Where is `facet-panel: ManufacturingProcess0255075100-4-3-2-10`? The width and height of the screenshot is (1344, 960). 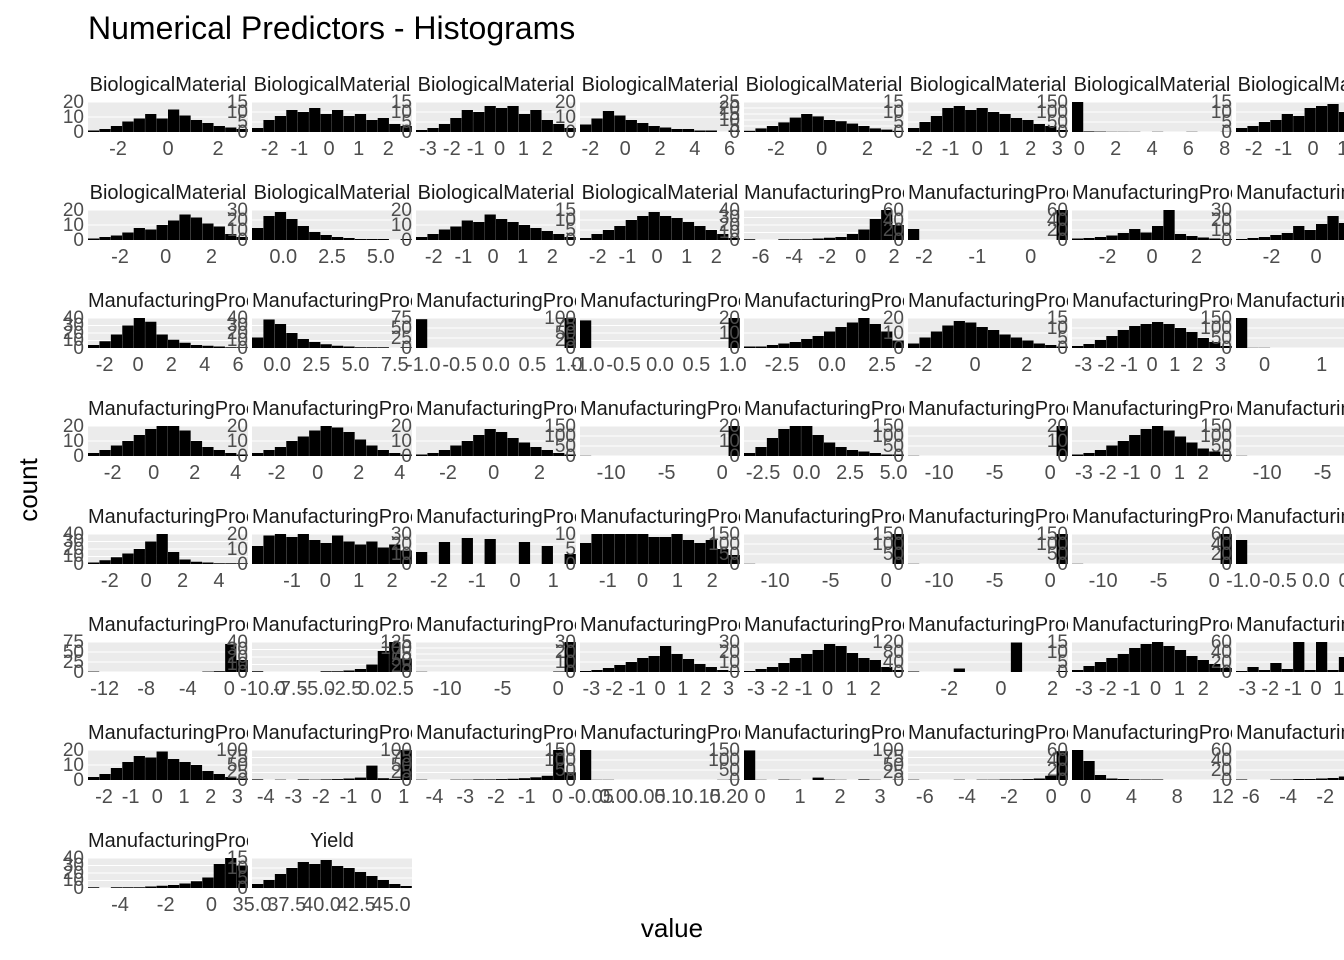
facet-panel: ManufacturingProcess0255075100-4-3-2-10 is located at coordinates (478, 767).